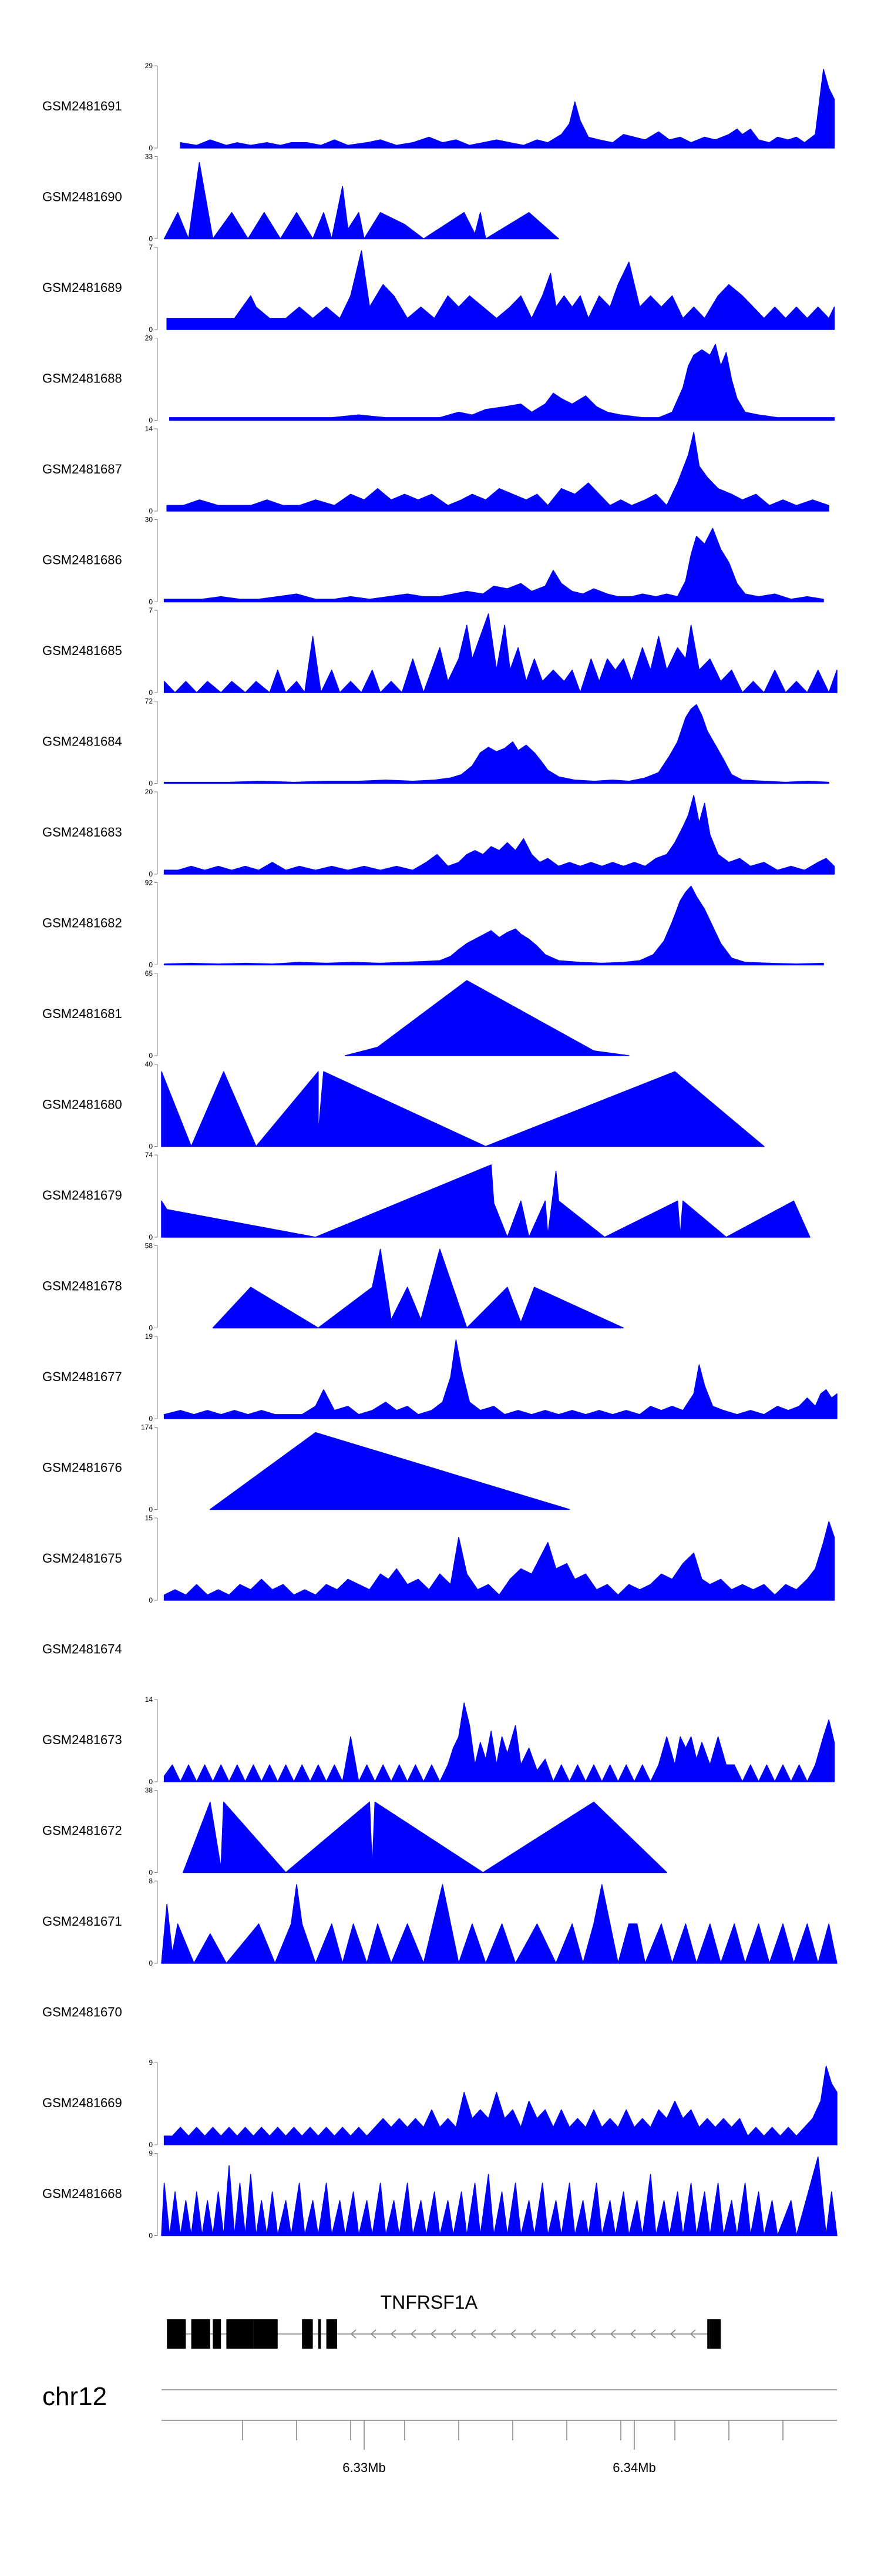 The width and height of the screenshot is (881, 2576). What do you see at coordinates (149, 1246) in the screenshot?
I see `y-max-label: 58` at bounding box center [149, 1246].